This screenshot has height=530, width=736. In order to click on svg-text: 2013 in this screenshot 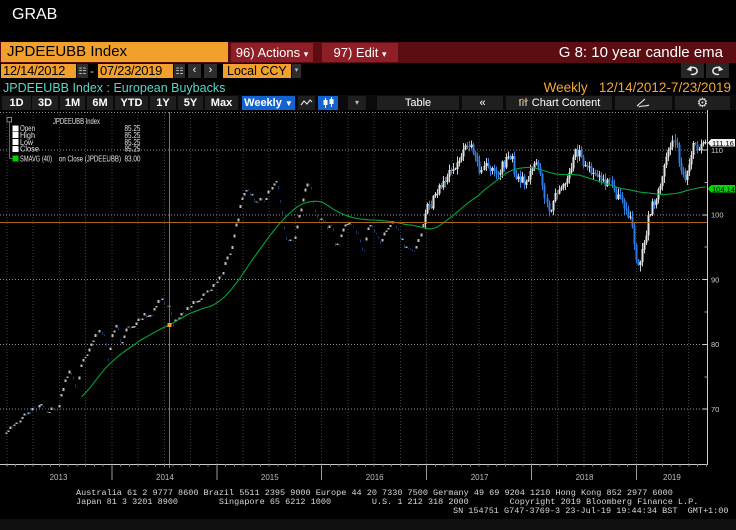, I will do `click(59, 477)`.